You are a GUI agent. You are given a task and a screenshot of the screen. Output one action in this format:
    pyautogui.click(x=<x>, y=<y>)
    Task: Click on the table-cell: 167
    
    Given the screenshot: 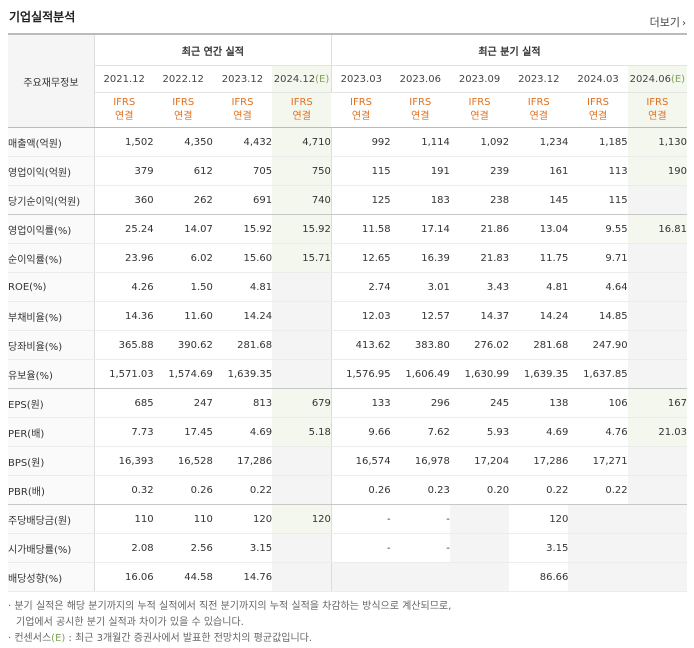 What is the action you would take?
    pyautogui.click(x=657, y=403)
    